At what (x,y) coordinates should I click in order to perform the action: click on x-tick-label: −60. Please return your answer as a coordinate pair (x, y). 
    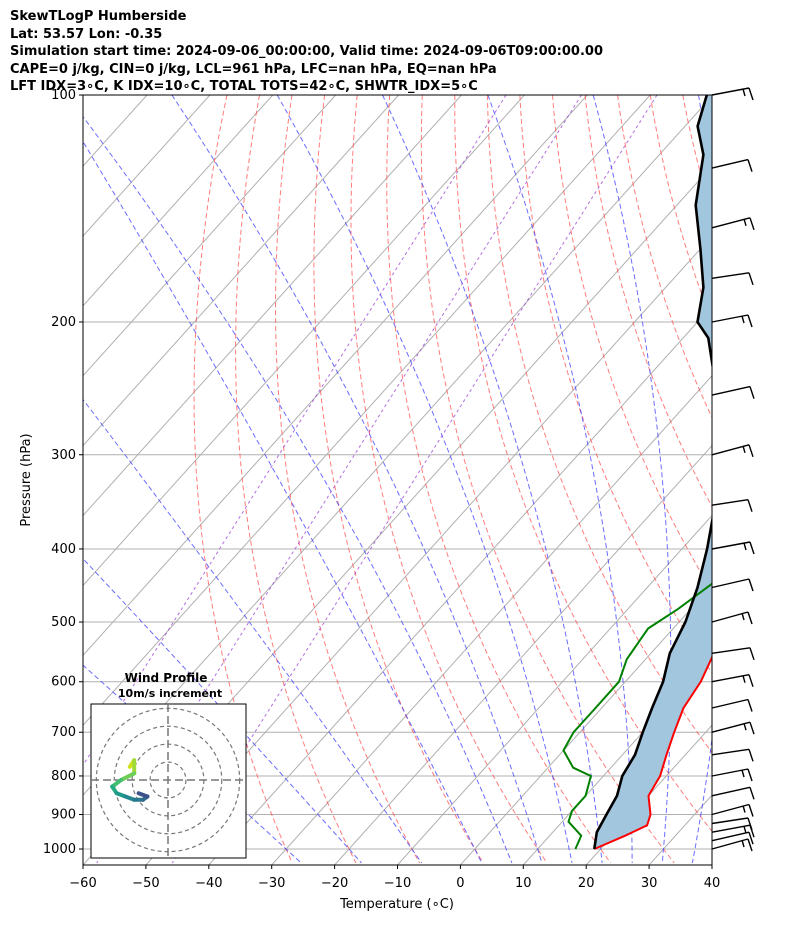
    Looking at the image, I should click on (82, 883).